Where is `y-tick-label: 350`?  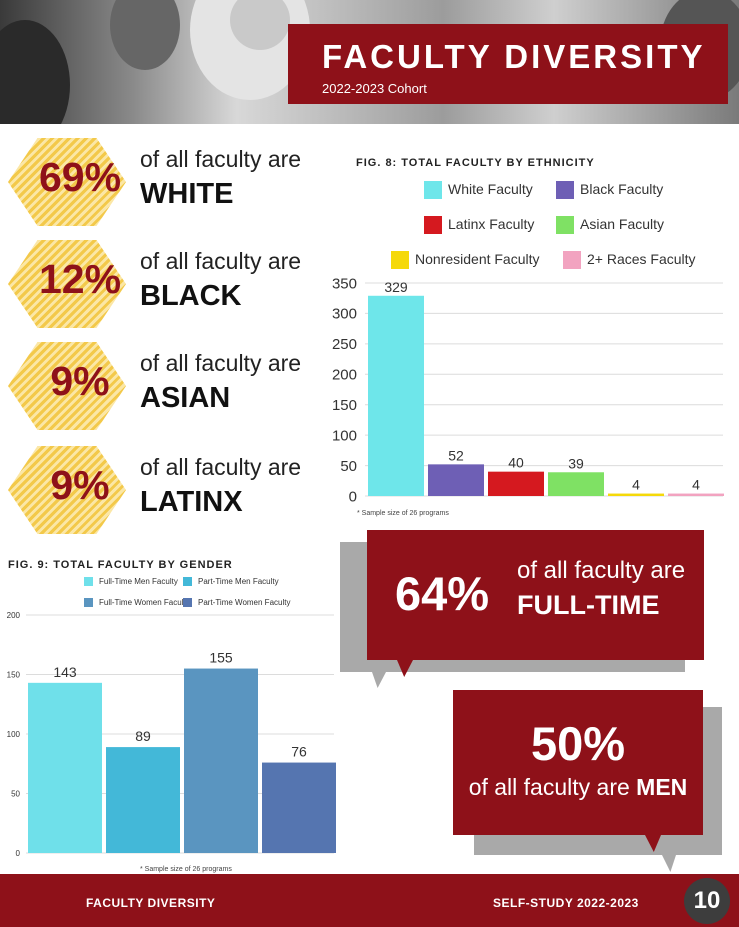
y-tick-label: 350 is located at coordinates (344, 283).